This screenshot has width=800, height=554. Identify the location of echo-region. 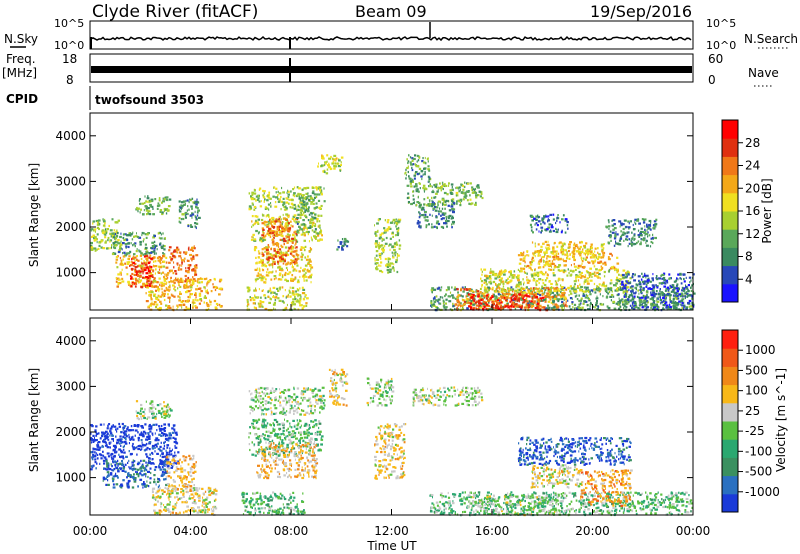
(656, 292).